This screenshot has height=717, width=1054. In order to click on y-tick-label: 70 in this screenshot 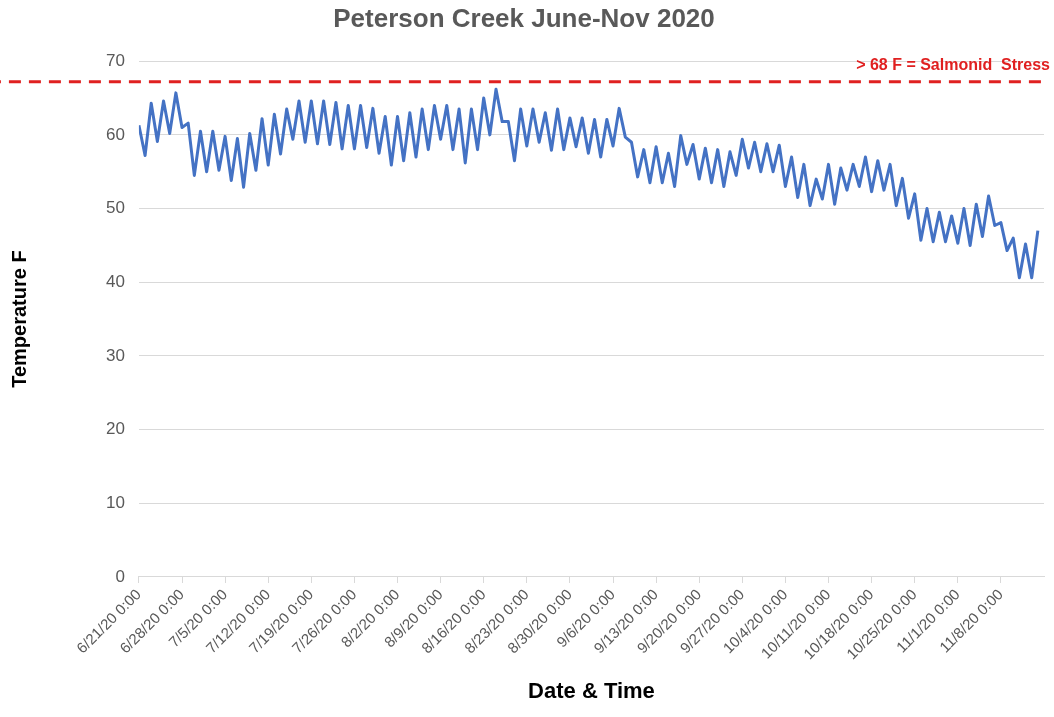, I will do `click(115, 60)`.